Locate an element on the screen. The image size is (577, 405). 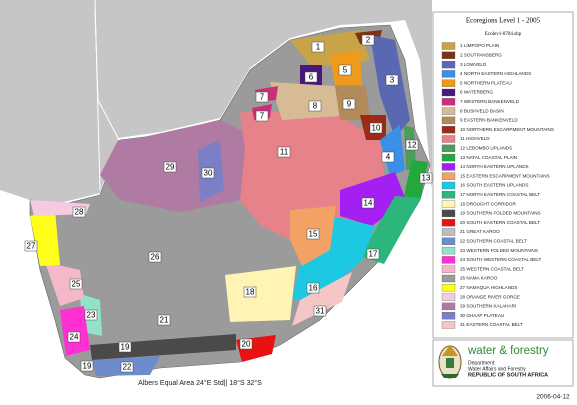
legend-label: 3 LOWVELD is located at coordinates (473, 64).